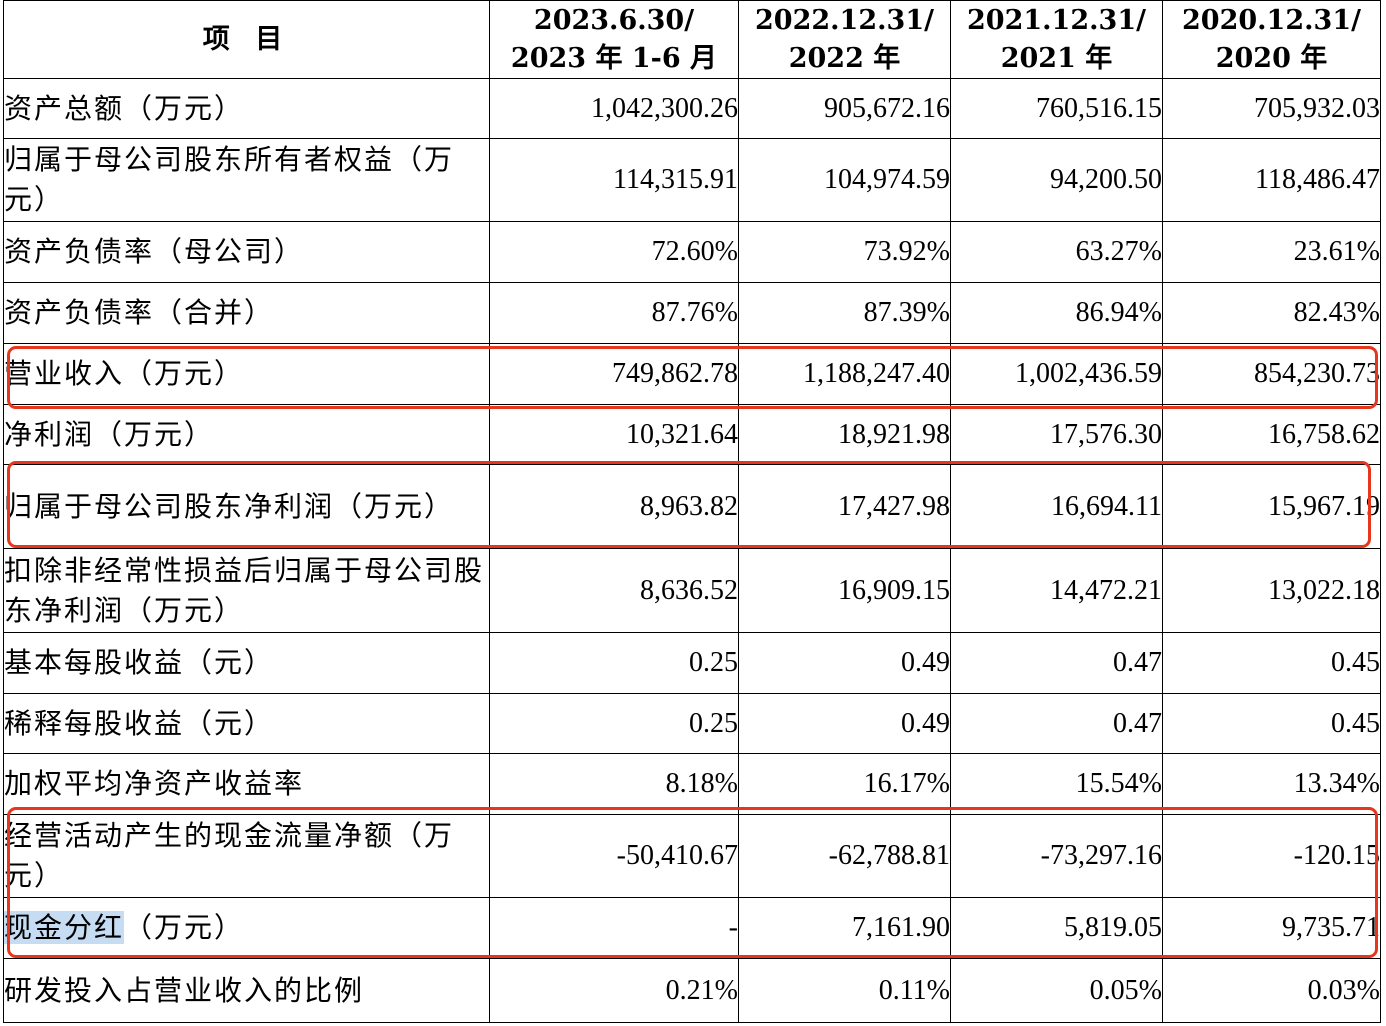  I want to click on header-period: 2021.12.31/2021 年, so click(1056, 39).